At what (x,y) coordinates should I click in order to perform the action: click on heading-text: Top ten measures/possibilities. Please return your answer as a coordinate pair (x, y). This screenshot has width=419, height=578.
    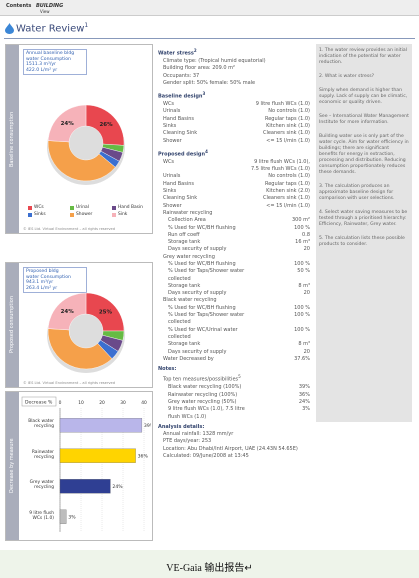
    Looking at the image, I should click on (201, 380).